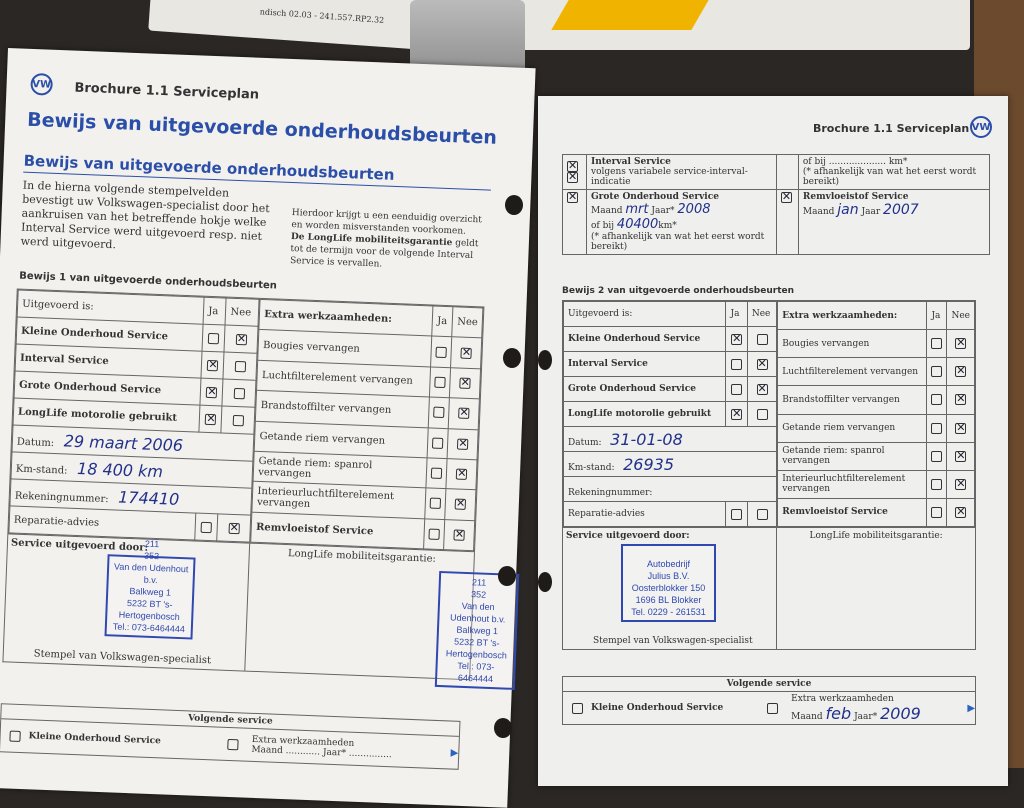  I want to click on table-row: Reparatie-advies, so click(670, 514).